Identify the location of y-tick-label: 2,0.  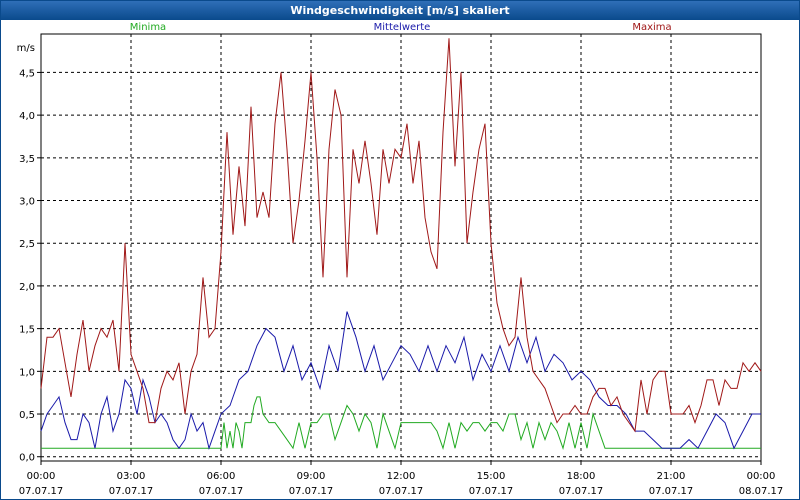
(27, 287).